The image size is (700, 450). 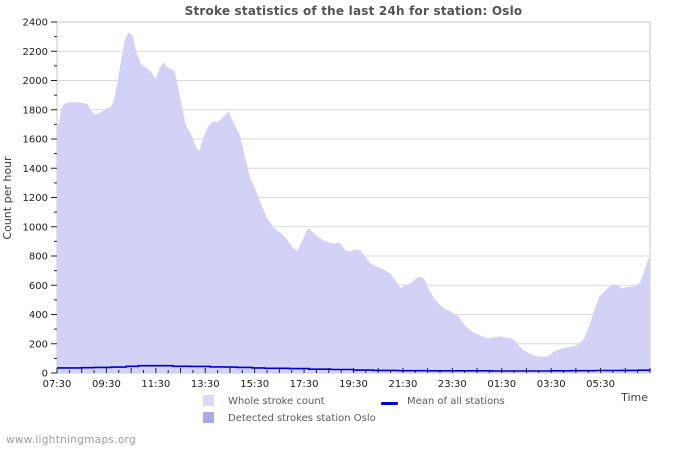 I want to click on svg-text: 200, so click(x=38, y=344).